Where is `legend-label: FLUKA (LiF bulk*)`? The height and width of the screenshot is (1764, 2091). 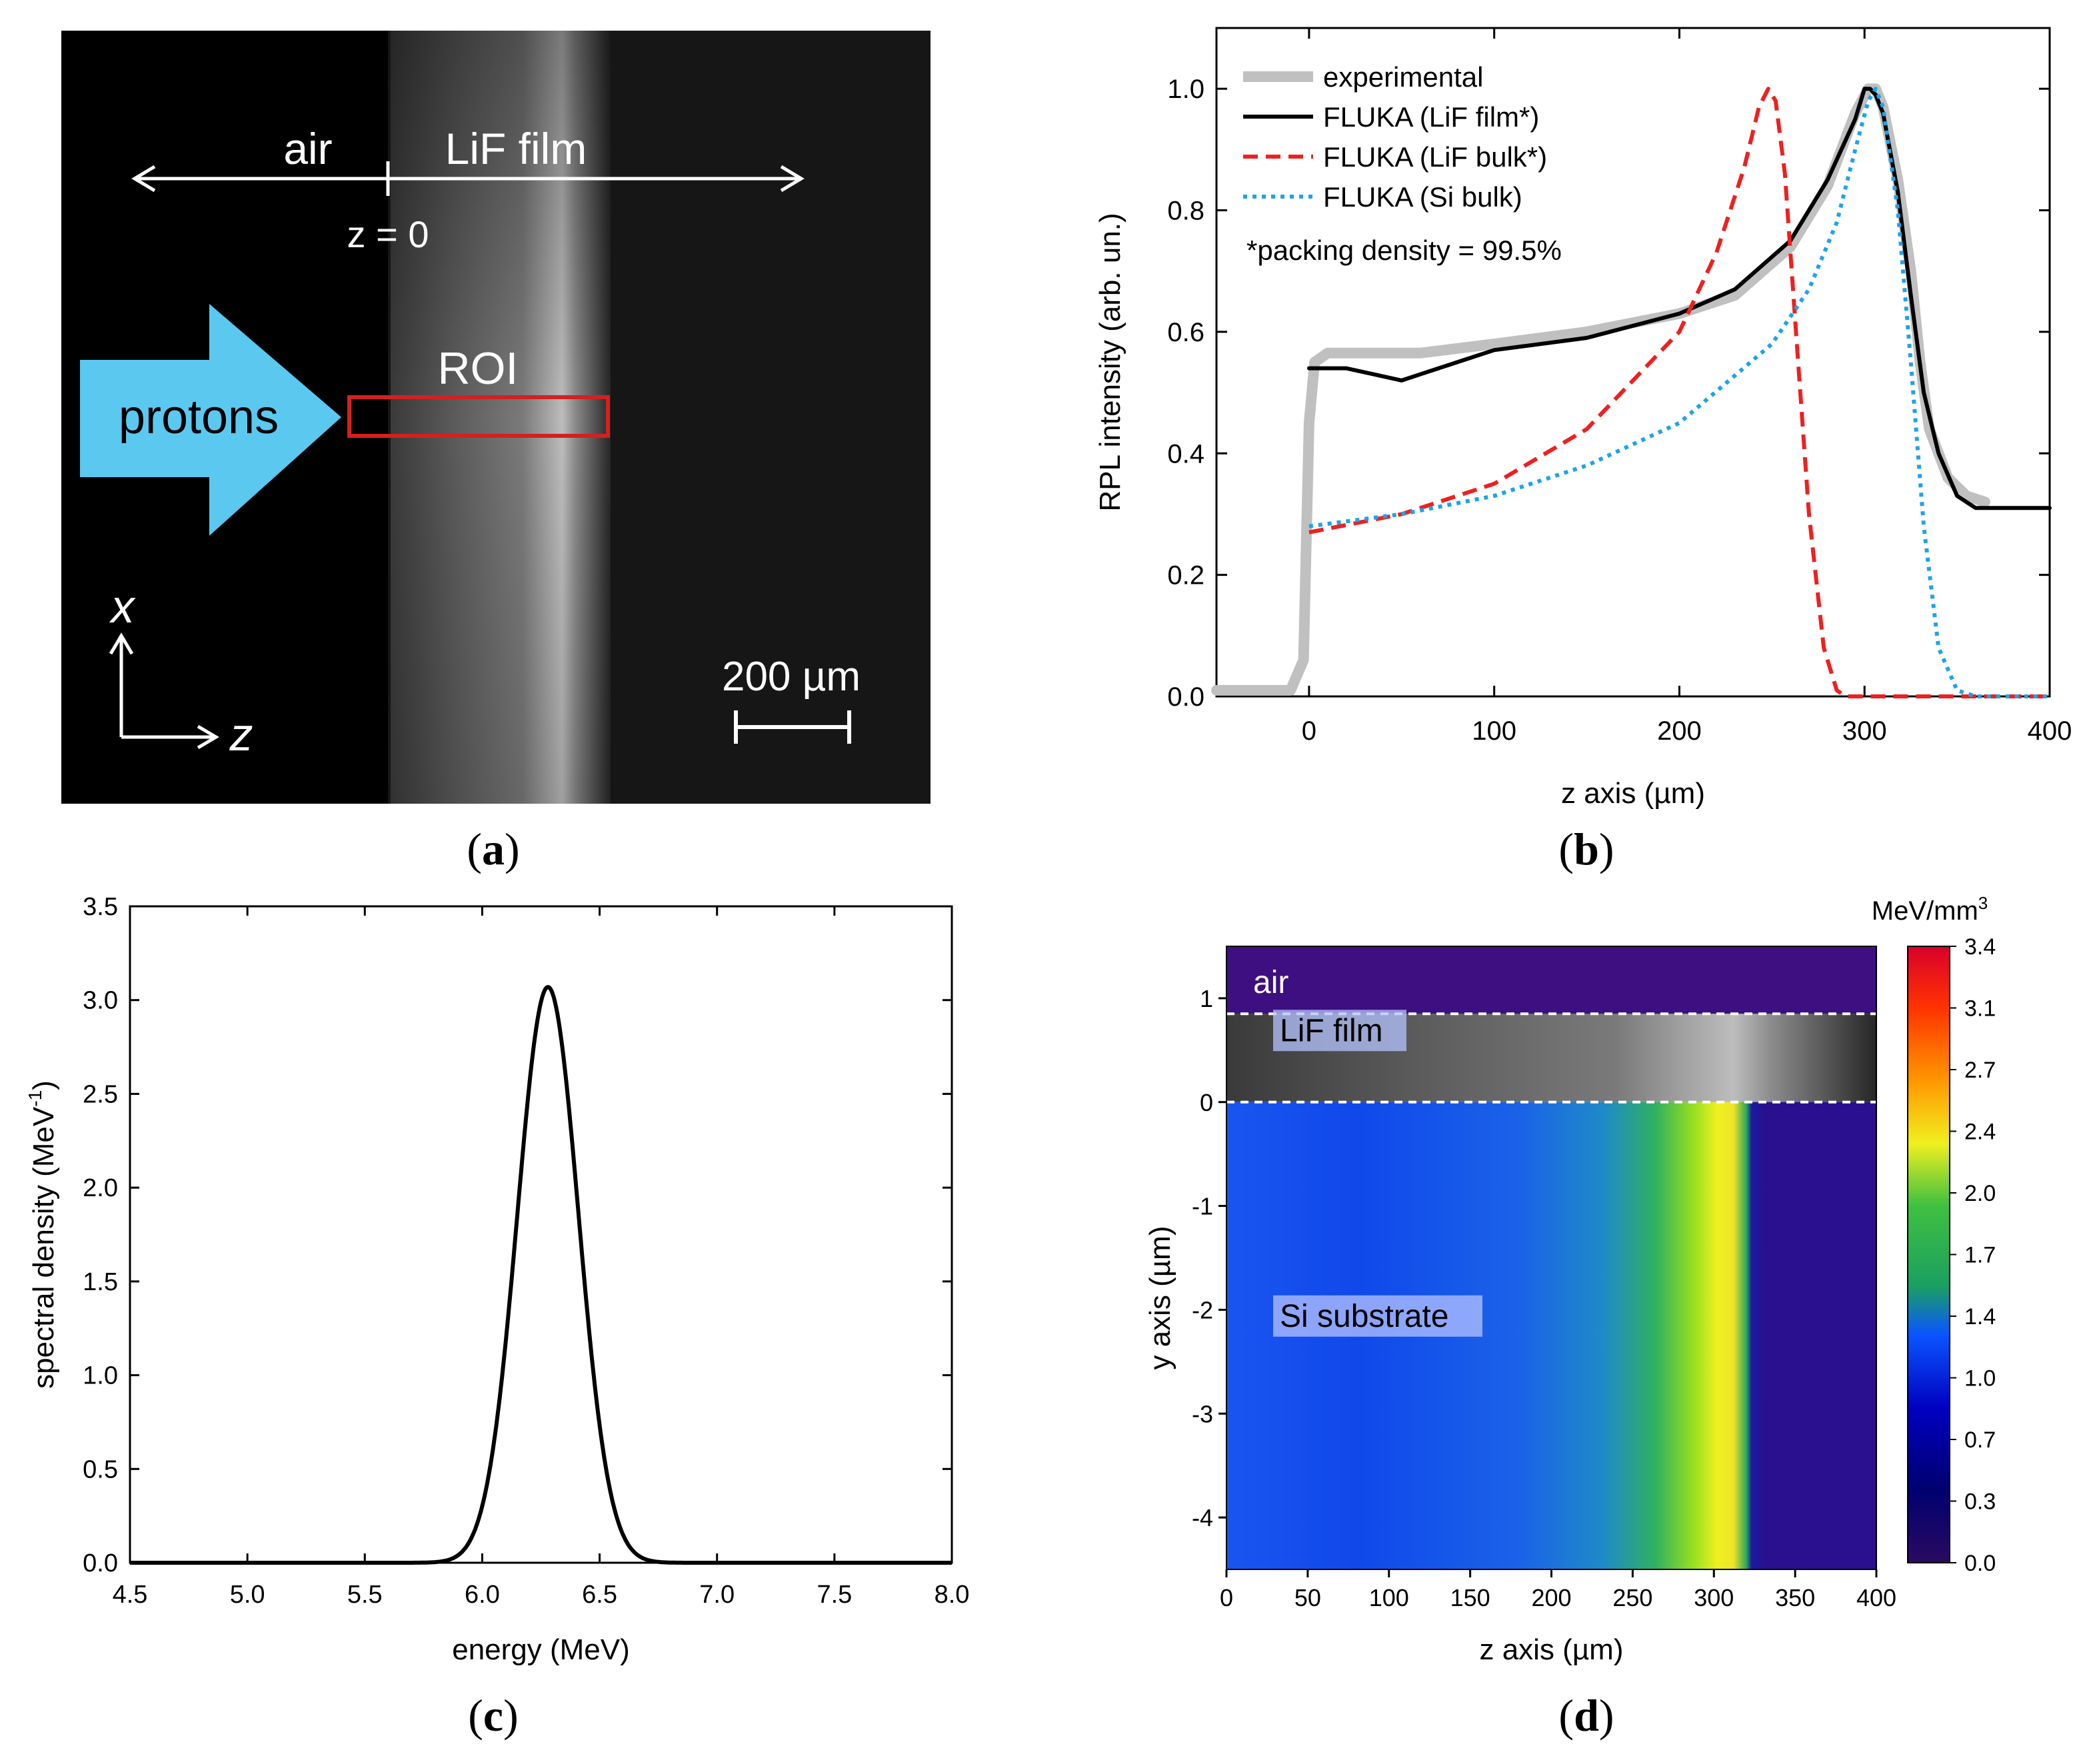
legend-label: FLUKA (LiF bulk*) is located at coordinates (1435, 157).